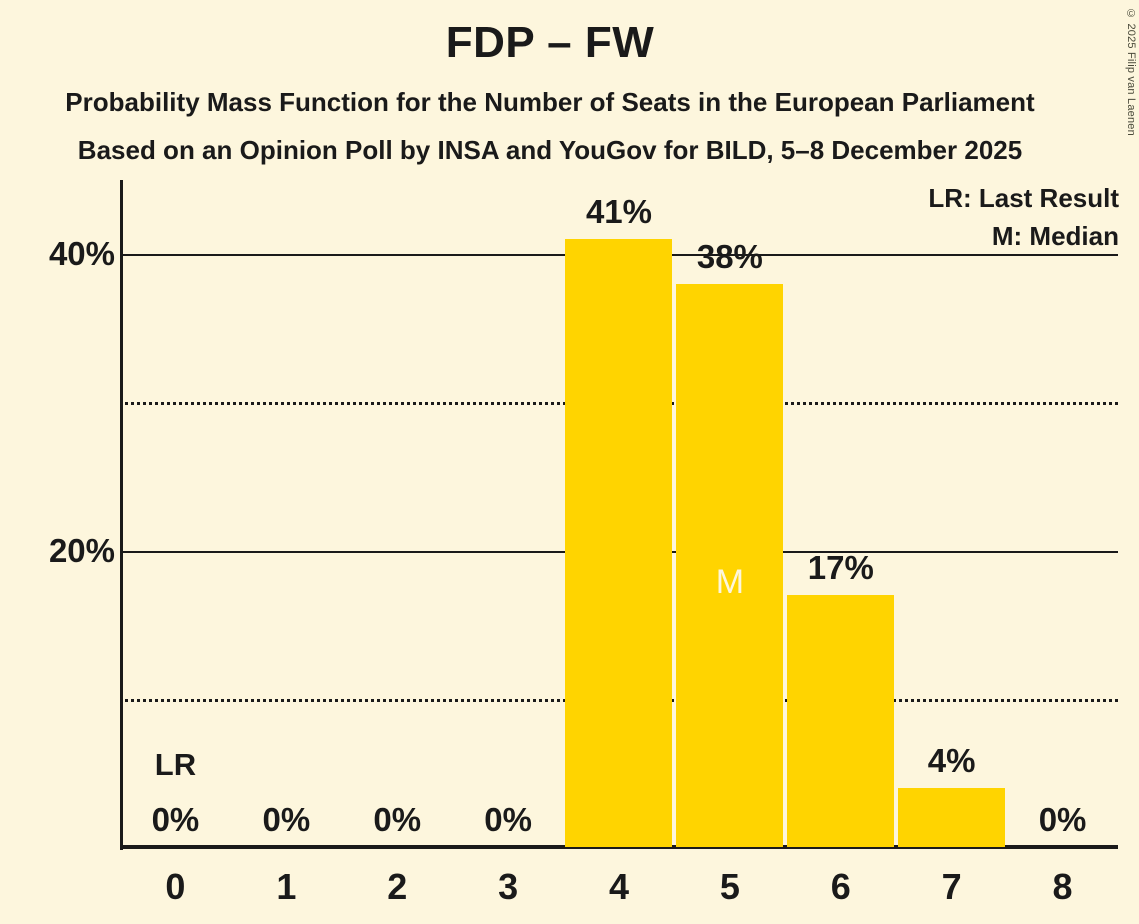  Describe the element at coordinates (286, 886) in the screenshot. I see `x-axis-tick-label-1: 1` at that location.